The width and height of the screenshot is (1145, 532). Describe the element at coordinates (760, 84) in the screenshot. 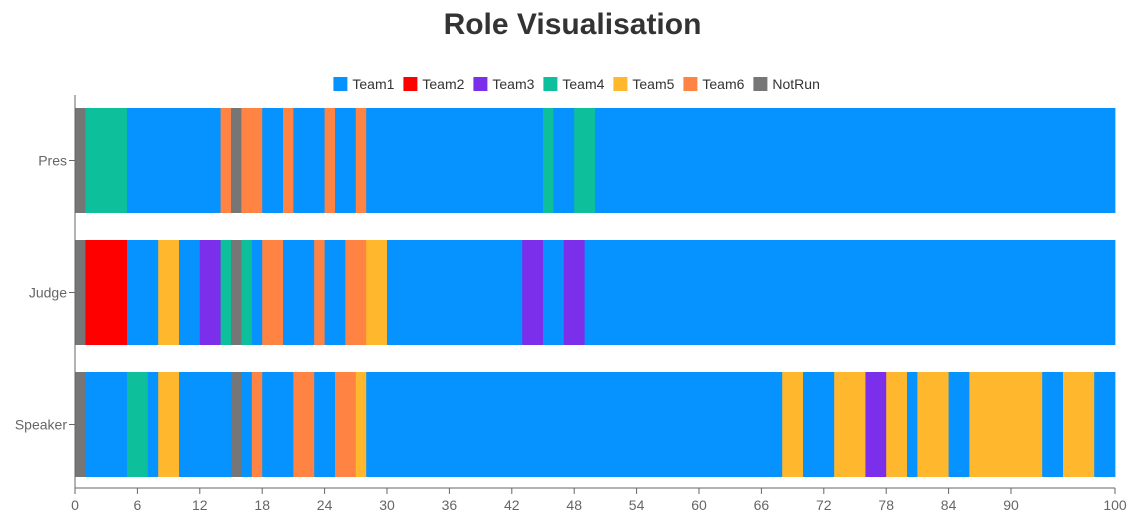

I see `legend-swatch-notrun` at that location.